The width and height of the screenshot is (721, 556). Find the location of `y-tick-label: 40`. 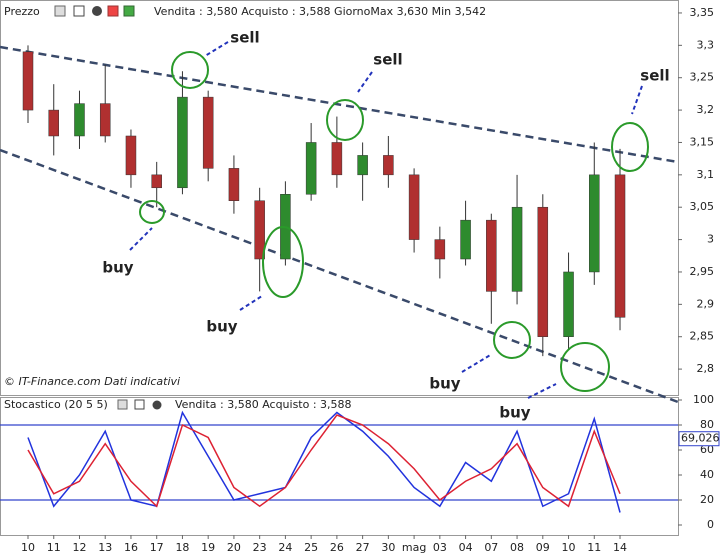

y-tick-label: 40 is located at coordinates (707, 474).